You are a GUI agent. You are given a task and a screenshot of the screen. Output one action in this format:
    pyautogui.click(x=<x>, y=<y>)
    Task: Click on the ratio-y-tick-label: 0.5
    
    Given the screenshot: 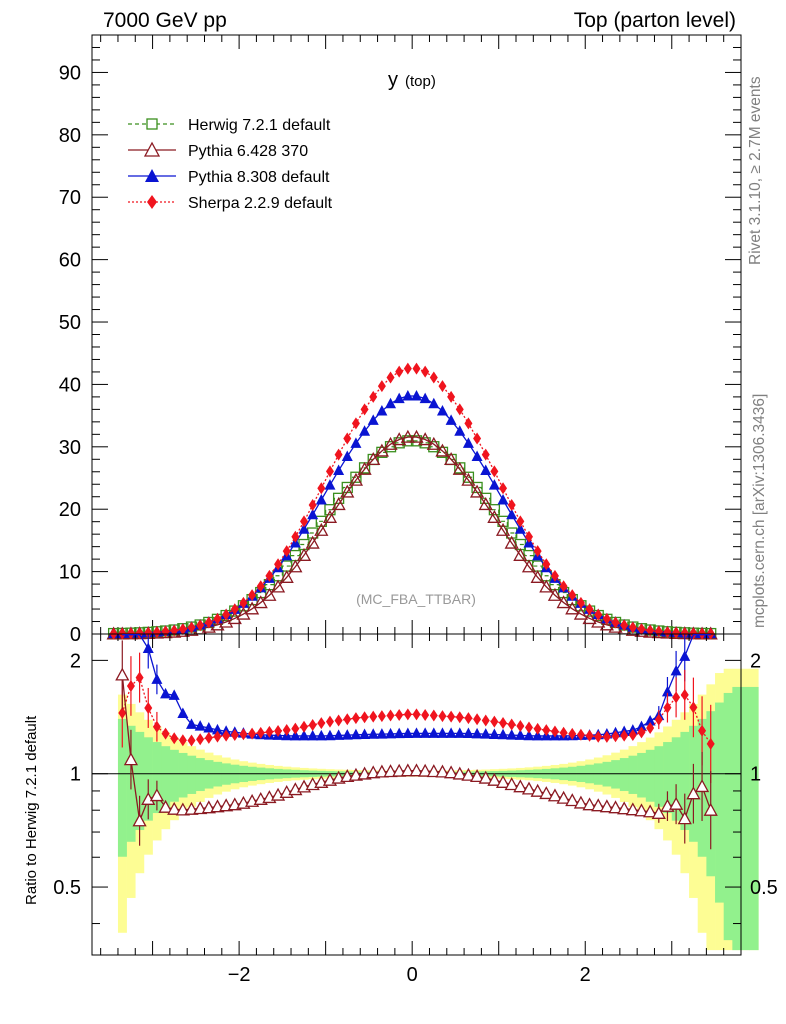 What is the action you would take?
    pyautogui.click(x=67, y=888)
    